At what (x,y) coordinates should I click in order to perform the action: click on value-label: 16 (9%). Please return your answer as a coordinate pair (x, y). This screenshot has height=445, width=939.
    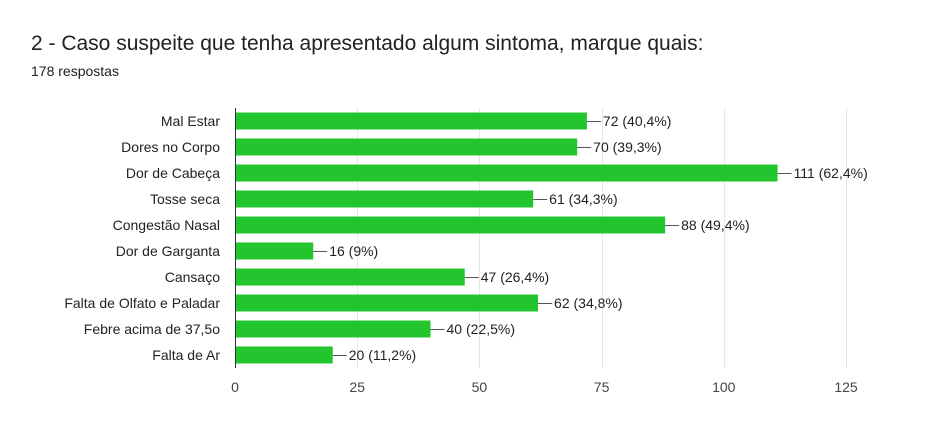
    Looking at the image, I should click on (353, 251).